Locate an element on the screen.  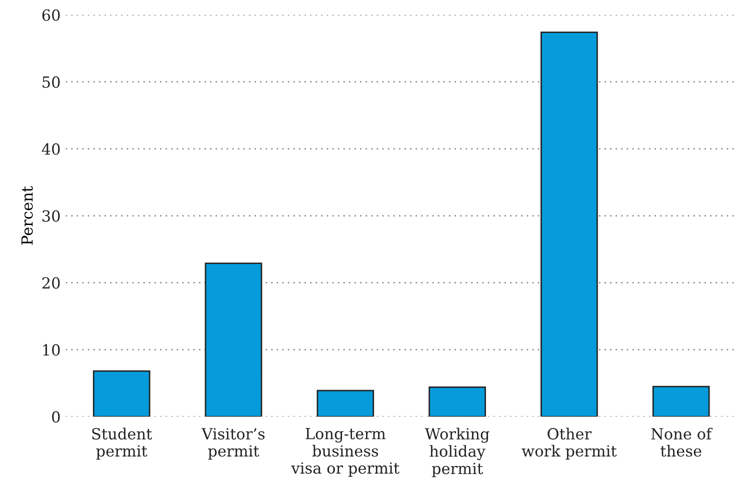
x-tick-label: Other work permit is located at coordinates (569, 444).